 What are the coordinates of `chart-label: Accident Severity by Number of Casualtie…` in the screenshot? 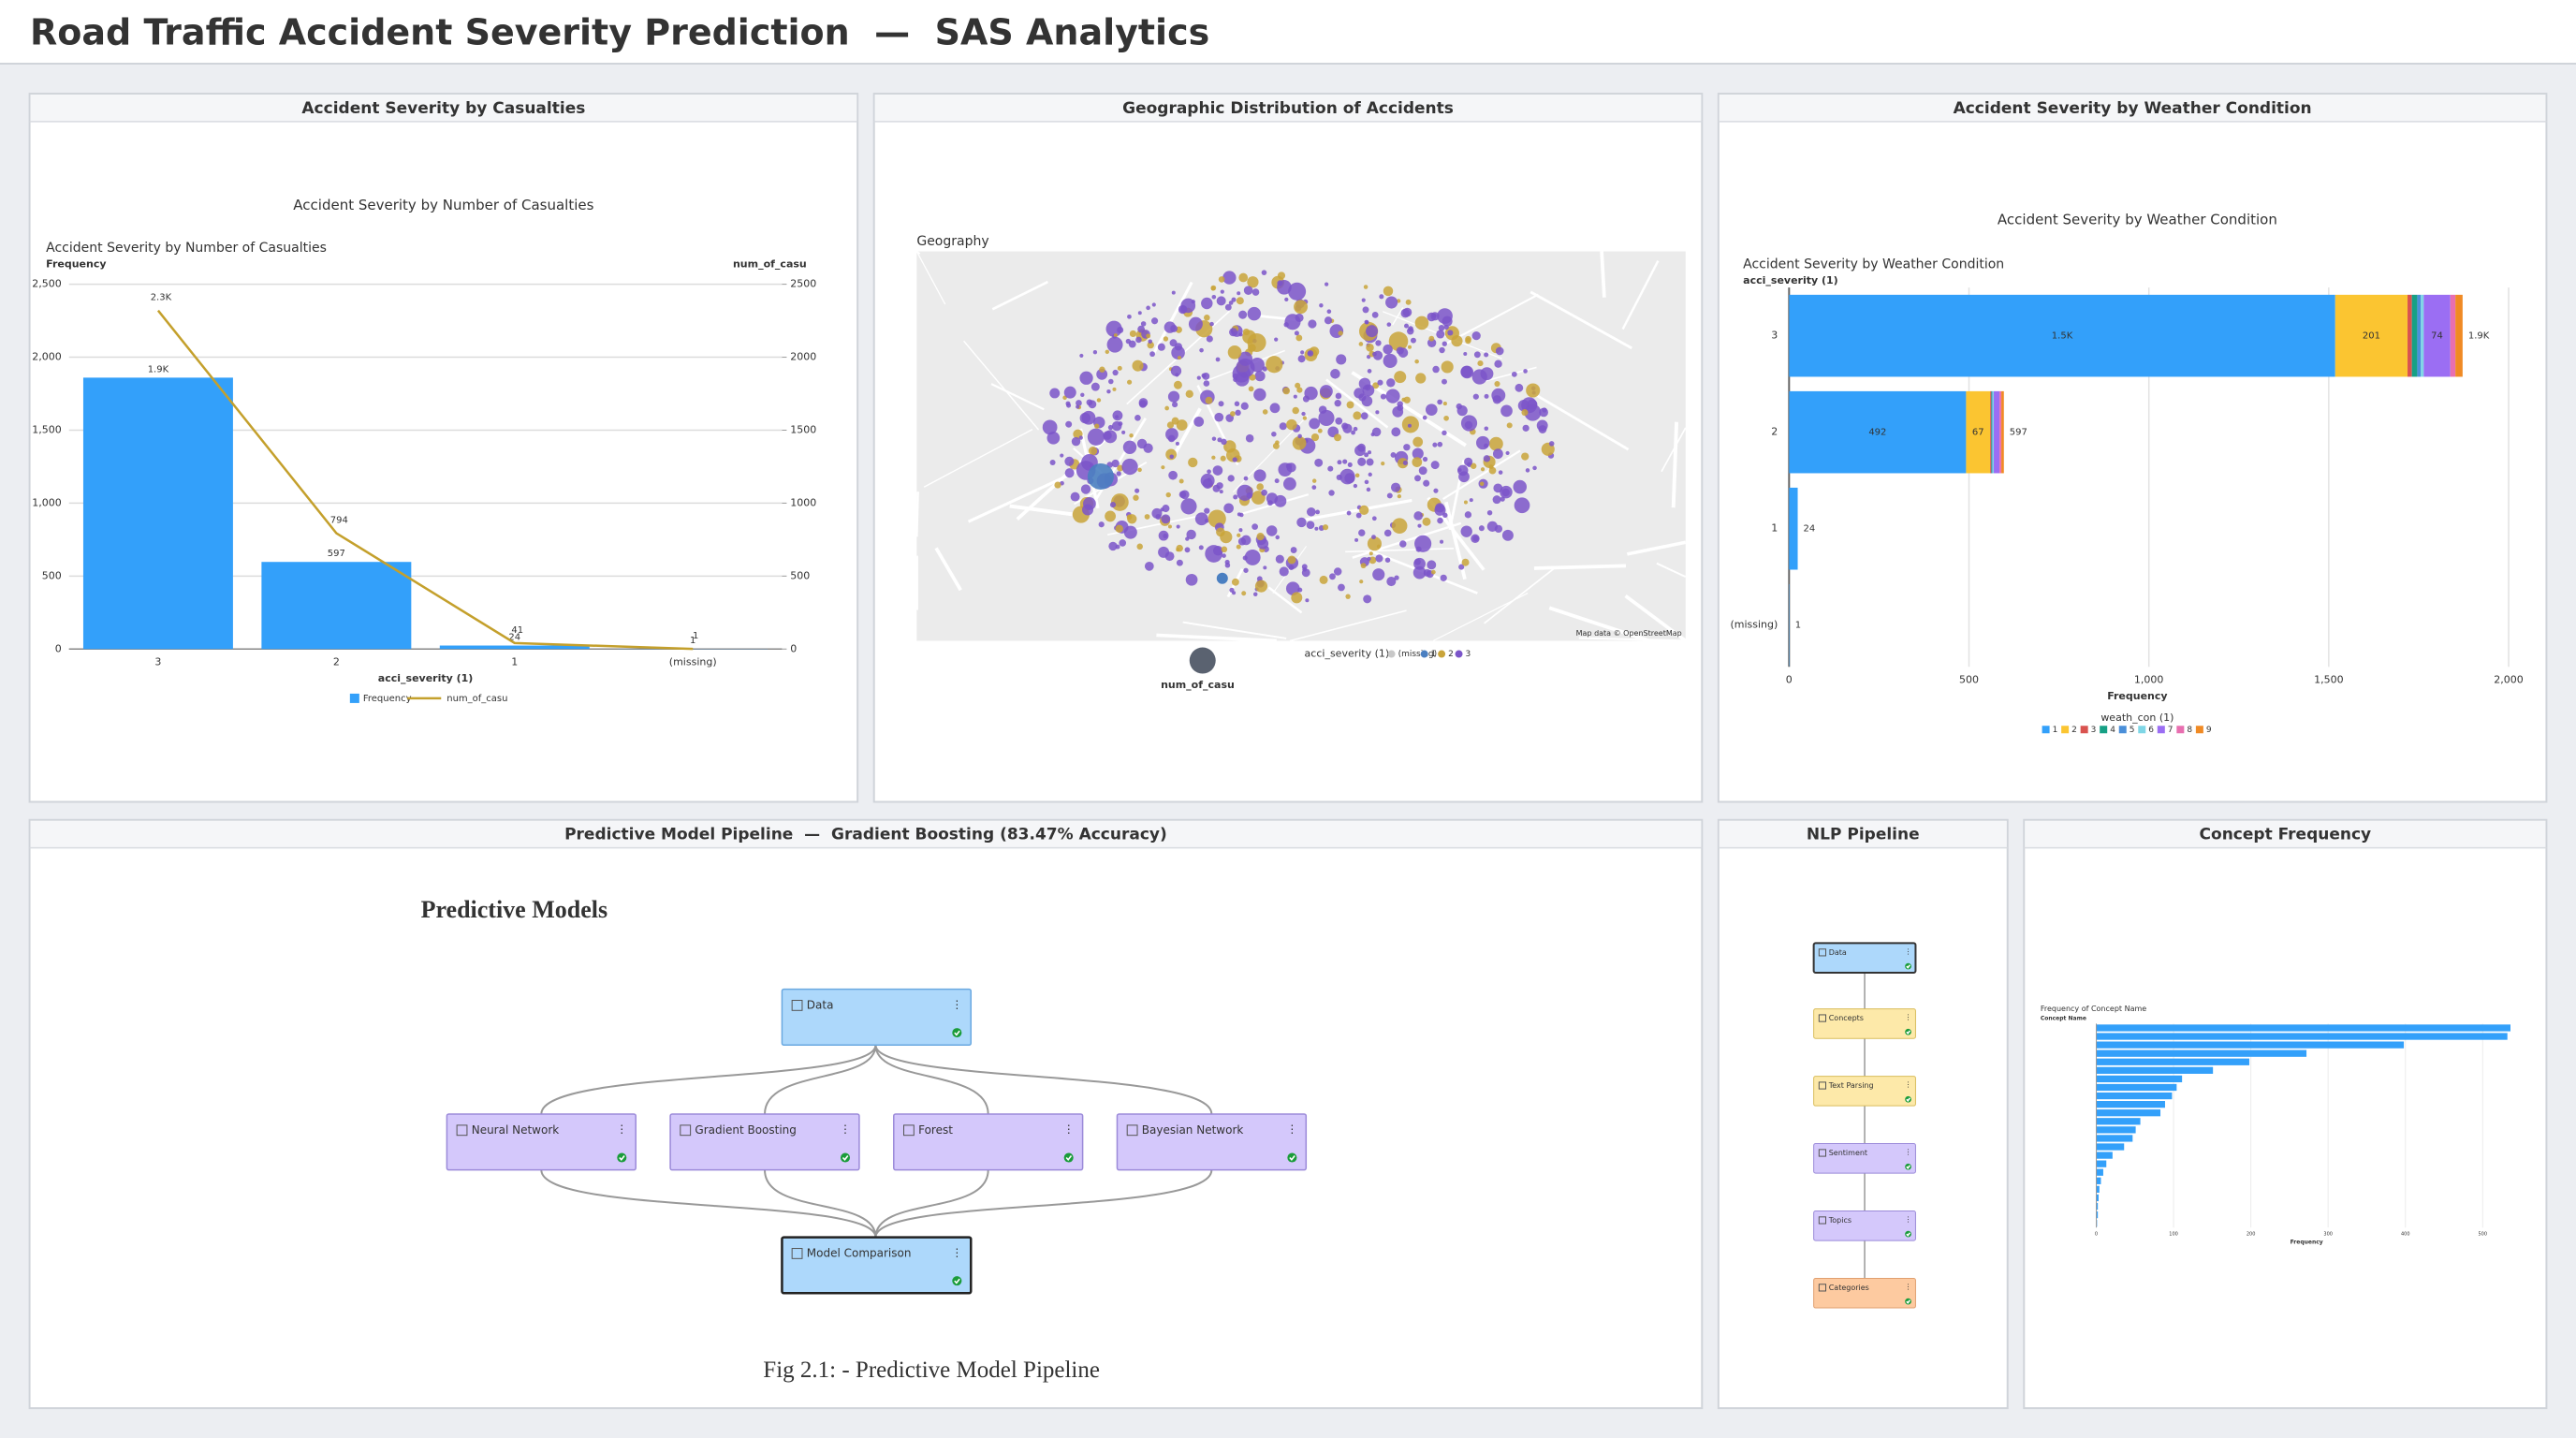 It's located at (186, 248).